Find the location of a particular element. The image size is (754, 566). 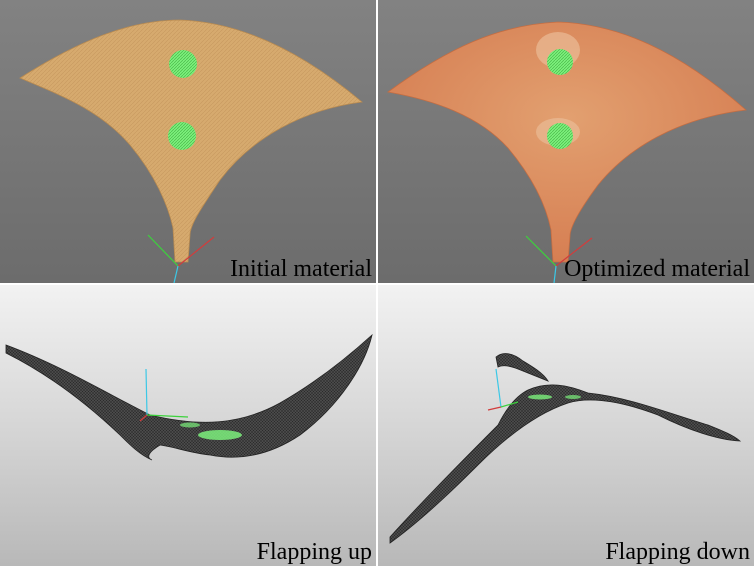

caption-flapping-up: Flapping up is located at coordinates (314, 552).